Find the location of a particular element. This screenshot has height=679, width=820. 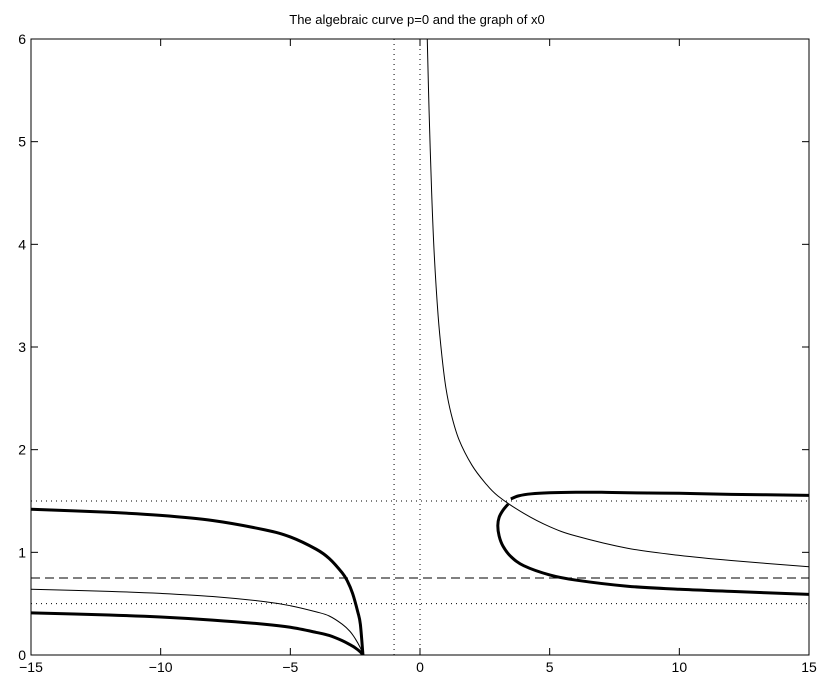

x-tick-label: 10 is located at coordinates (680, 667).